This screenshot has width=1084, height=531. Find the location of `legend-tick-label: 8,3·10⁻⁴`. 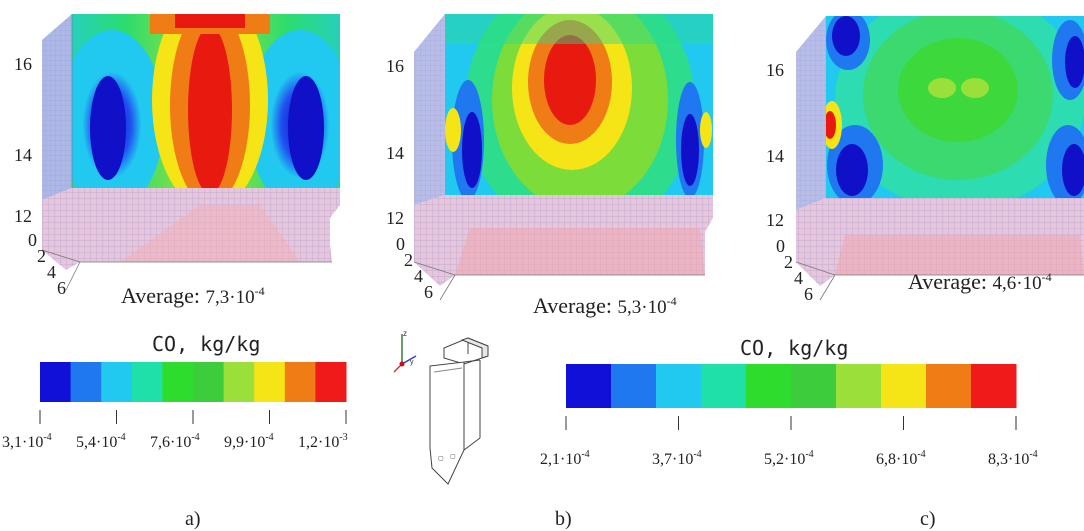

legend-tick-label: 8,3·10⁻⁴ is located at coordinates (1013, 458).